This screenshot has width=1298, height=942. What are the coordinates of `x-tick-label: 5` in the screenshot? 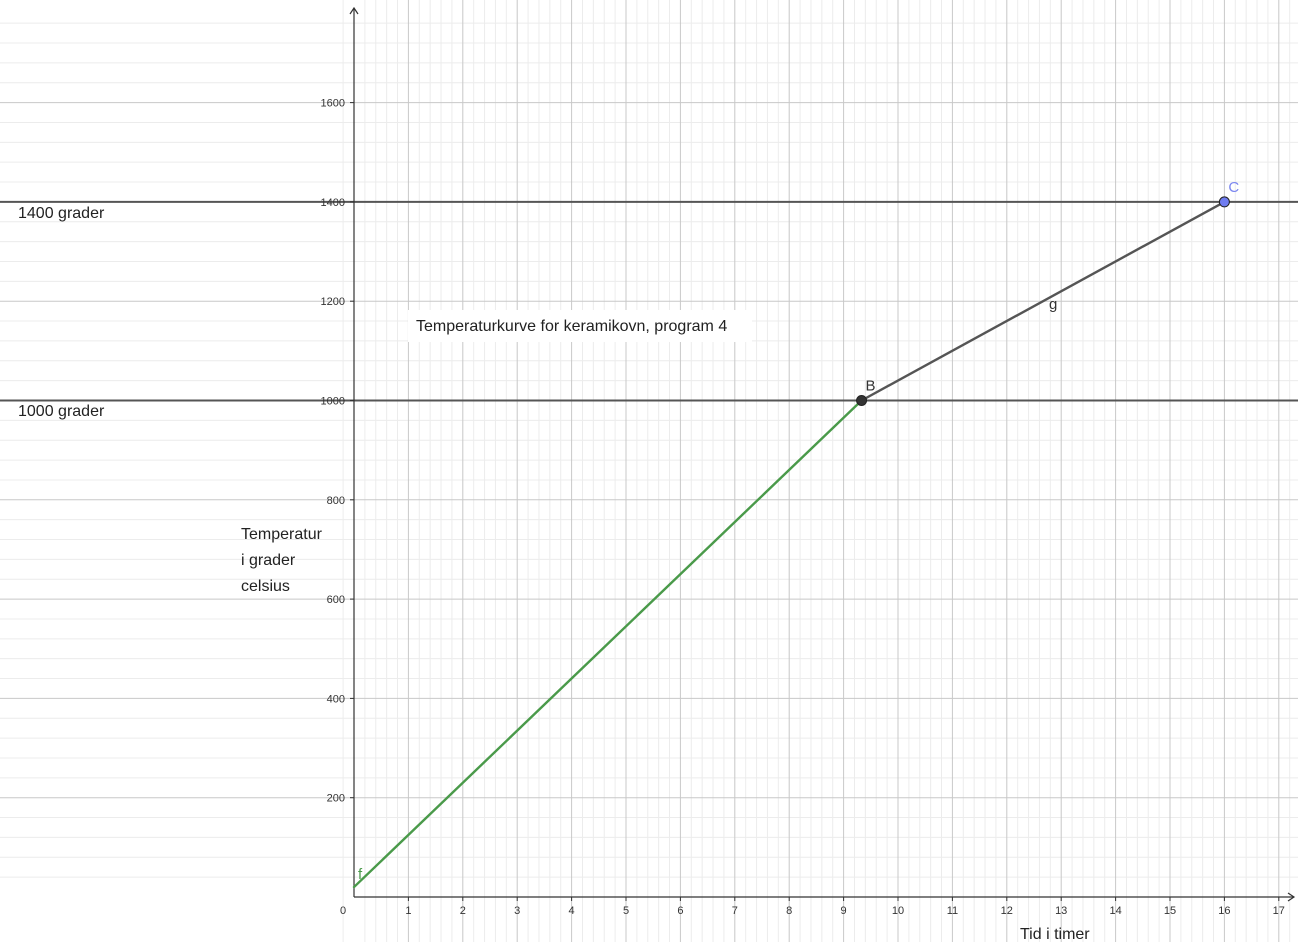 It's located at (626, 911).